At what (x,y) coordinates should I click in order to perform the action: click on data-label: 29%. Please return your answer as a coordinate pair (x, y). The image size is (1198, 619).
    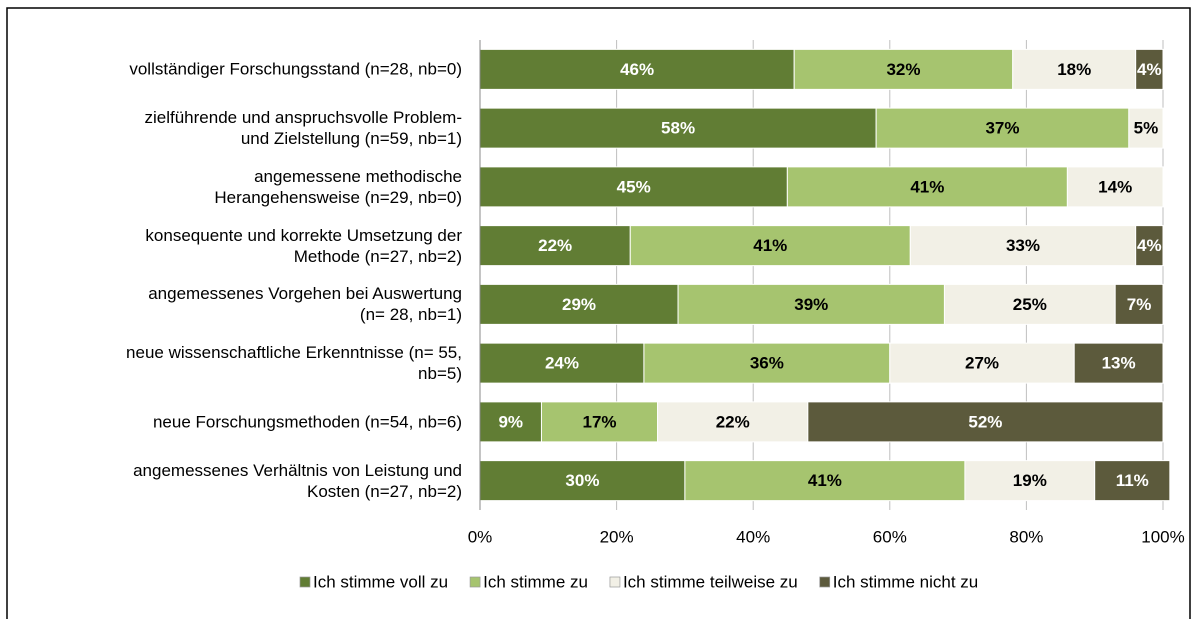
    Looking at the image, I should click on (579, 304).